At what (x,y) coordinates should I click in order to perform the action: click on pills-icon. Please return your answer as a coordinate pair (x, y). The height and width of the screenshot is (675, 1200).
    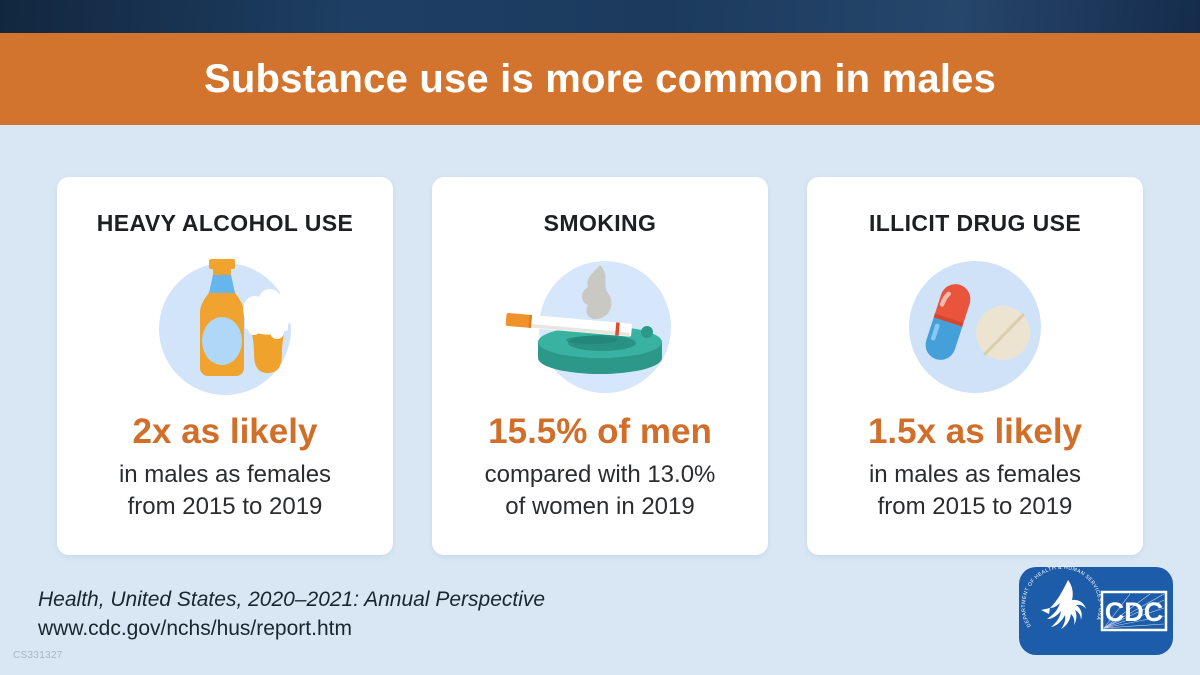
    Looking at the image, I should click on (975, 327).